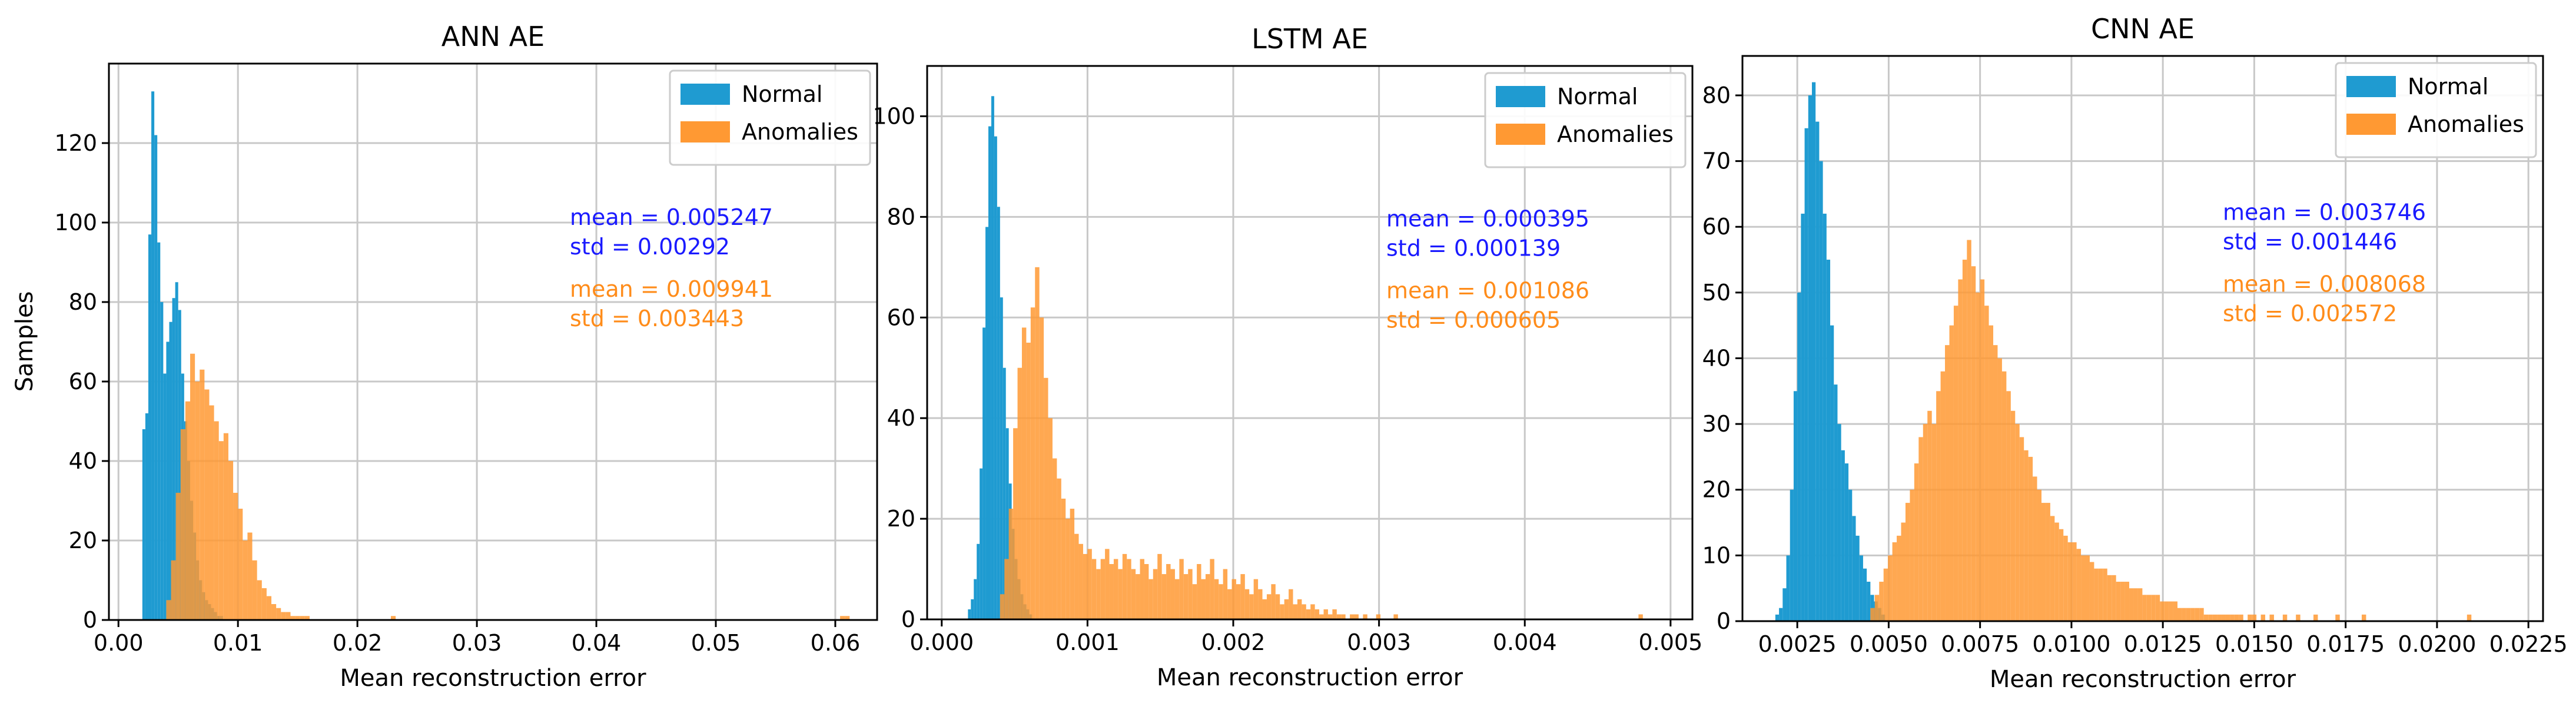 This screenshot has width=2576, height=713. What do you see at coordinates (1310, 39) in the screenshot?
I see `chart-title: LSTM AE` at bounding box center [1310, 39].